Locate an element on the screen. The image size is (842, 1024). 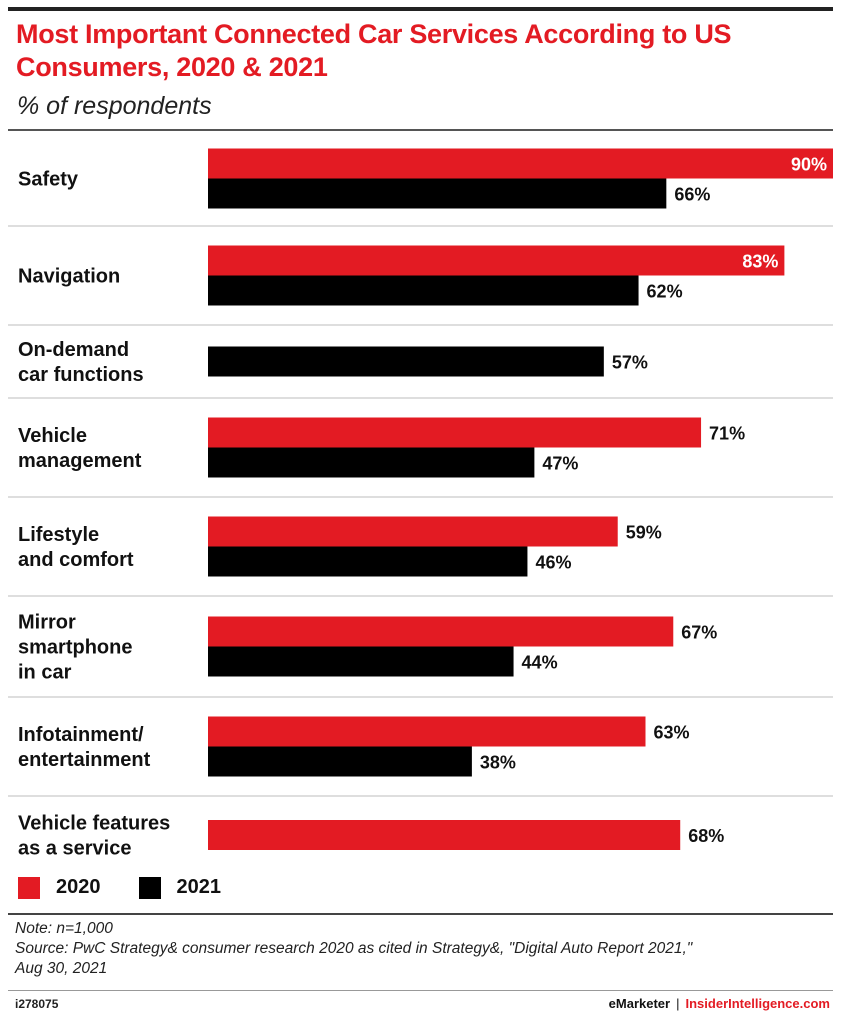
category-label-mirror-smartphone-in-car: in car is located at coordinates (45, 673).